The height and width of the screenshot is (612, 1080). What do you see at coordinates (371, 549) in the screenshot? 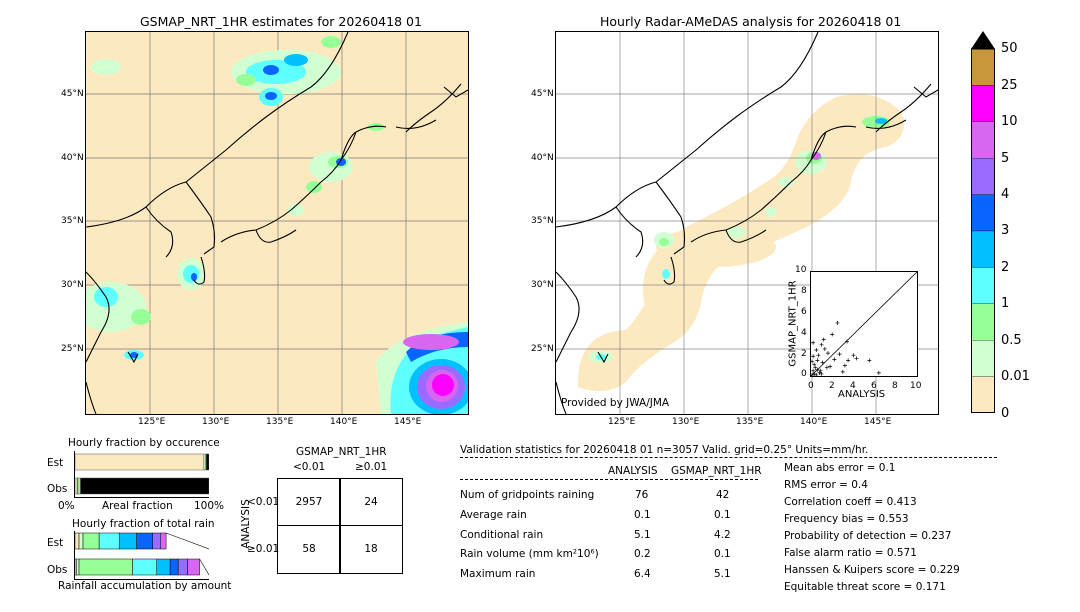
I see `contingency-cell-22: 18` at bounding box center [371, 549].